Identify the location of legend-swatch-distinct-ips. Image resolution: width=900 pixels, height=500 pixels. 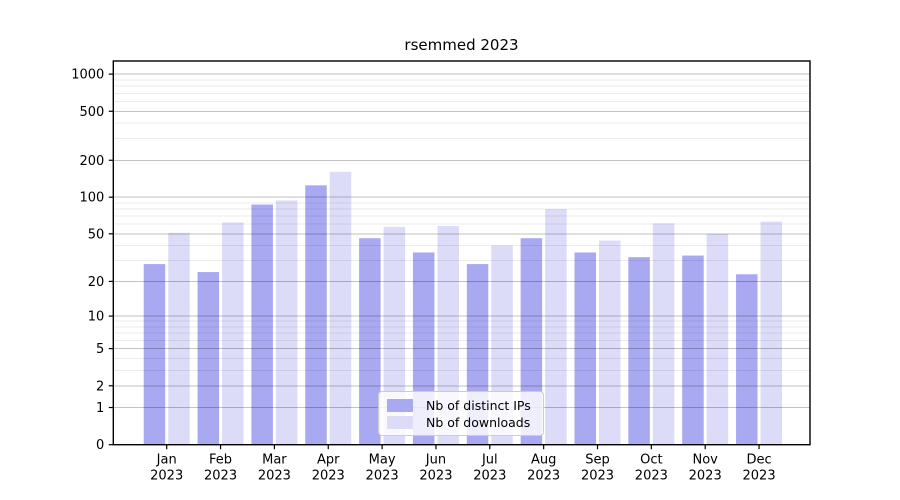
(400, 405).